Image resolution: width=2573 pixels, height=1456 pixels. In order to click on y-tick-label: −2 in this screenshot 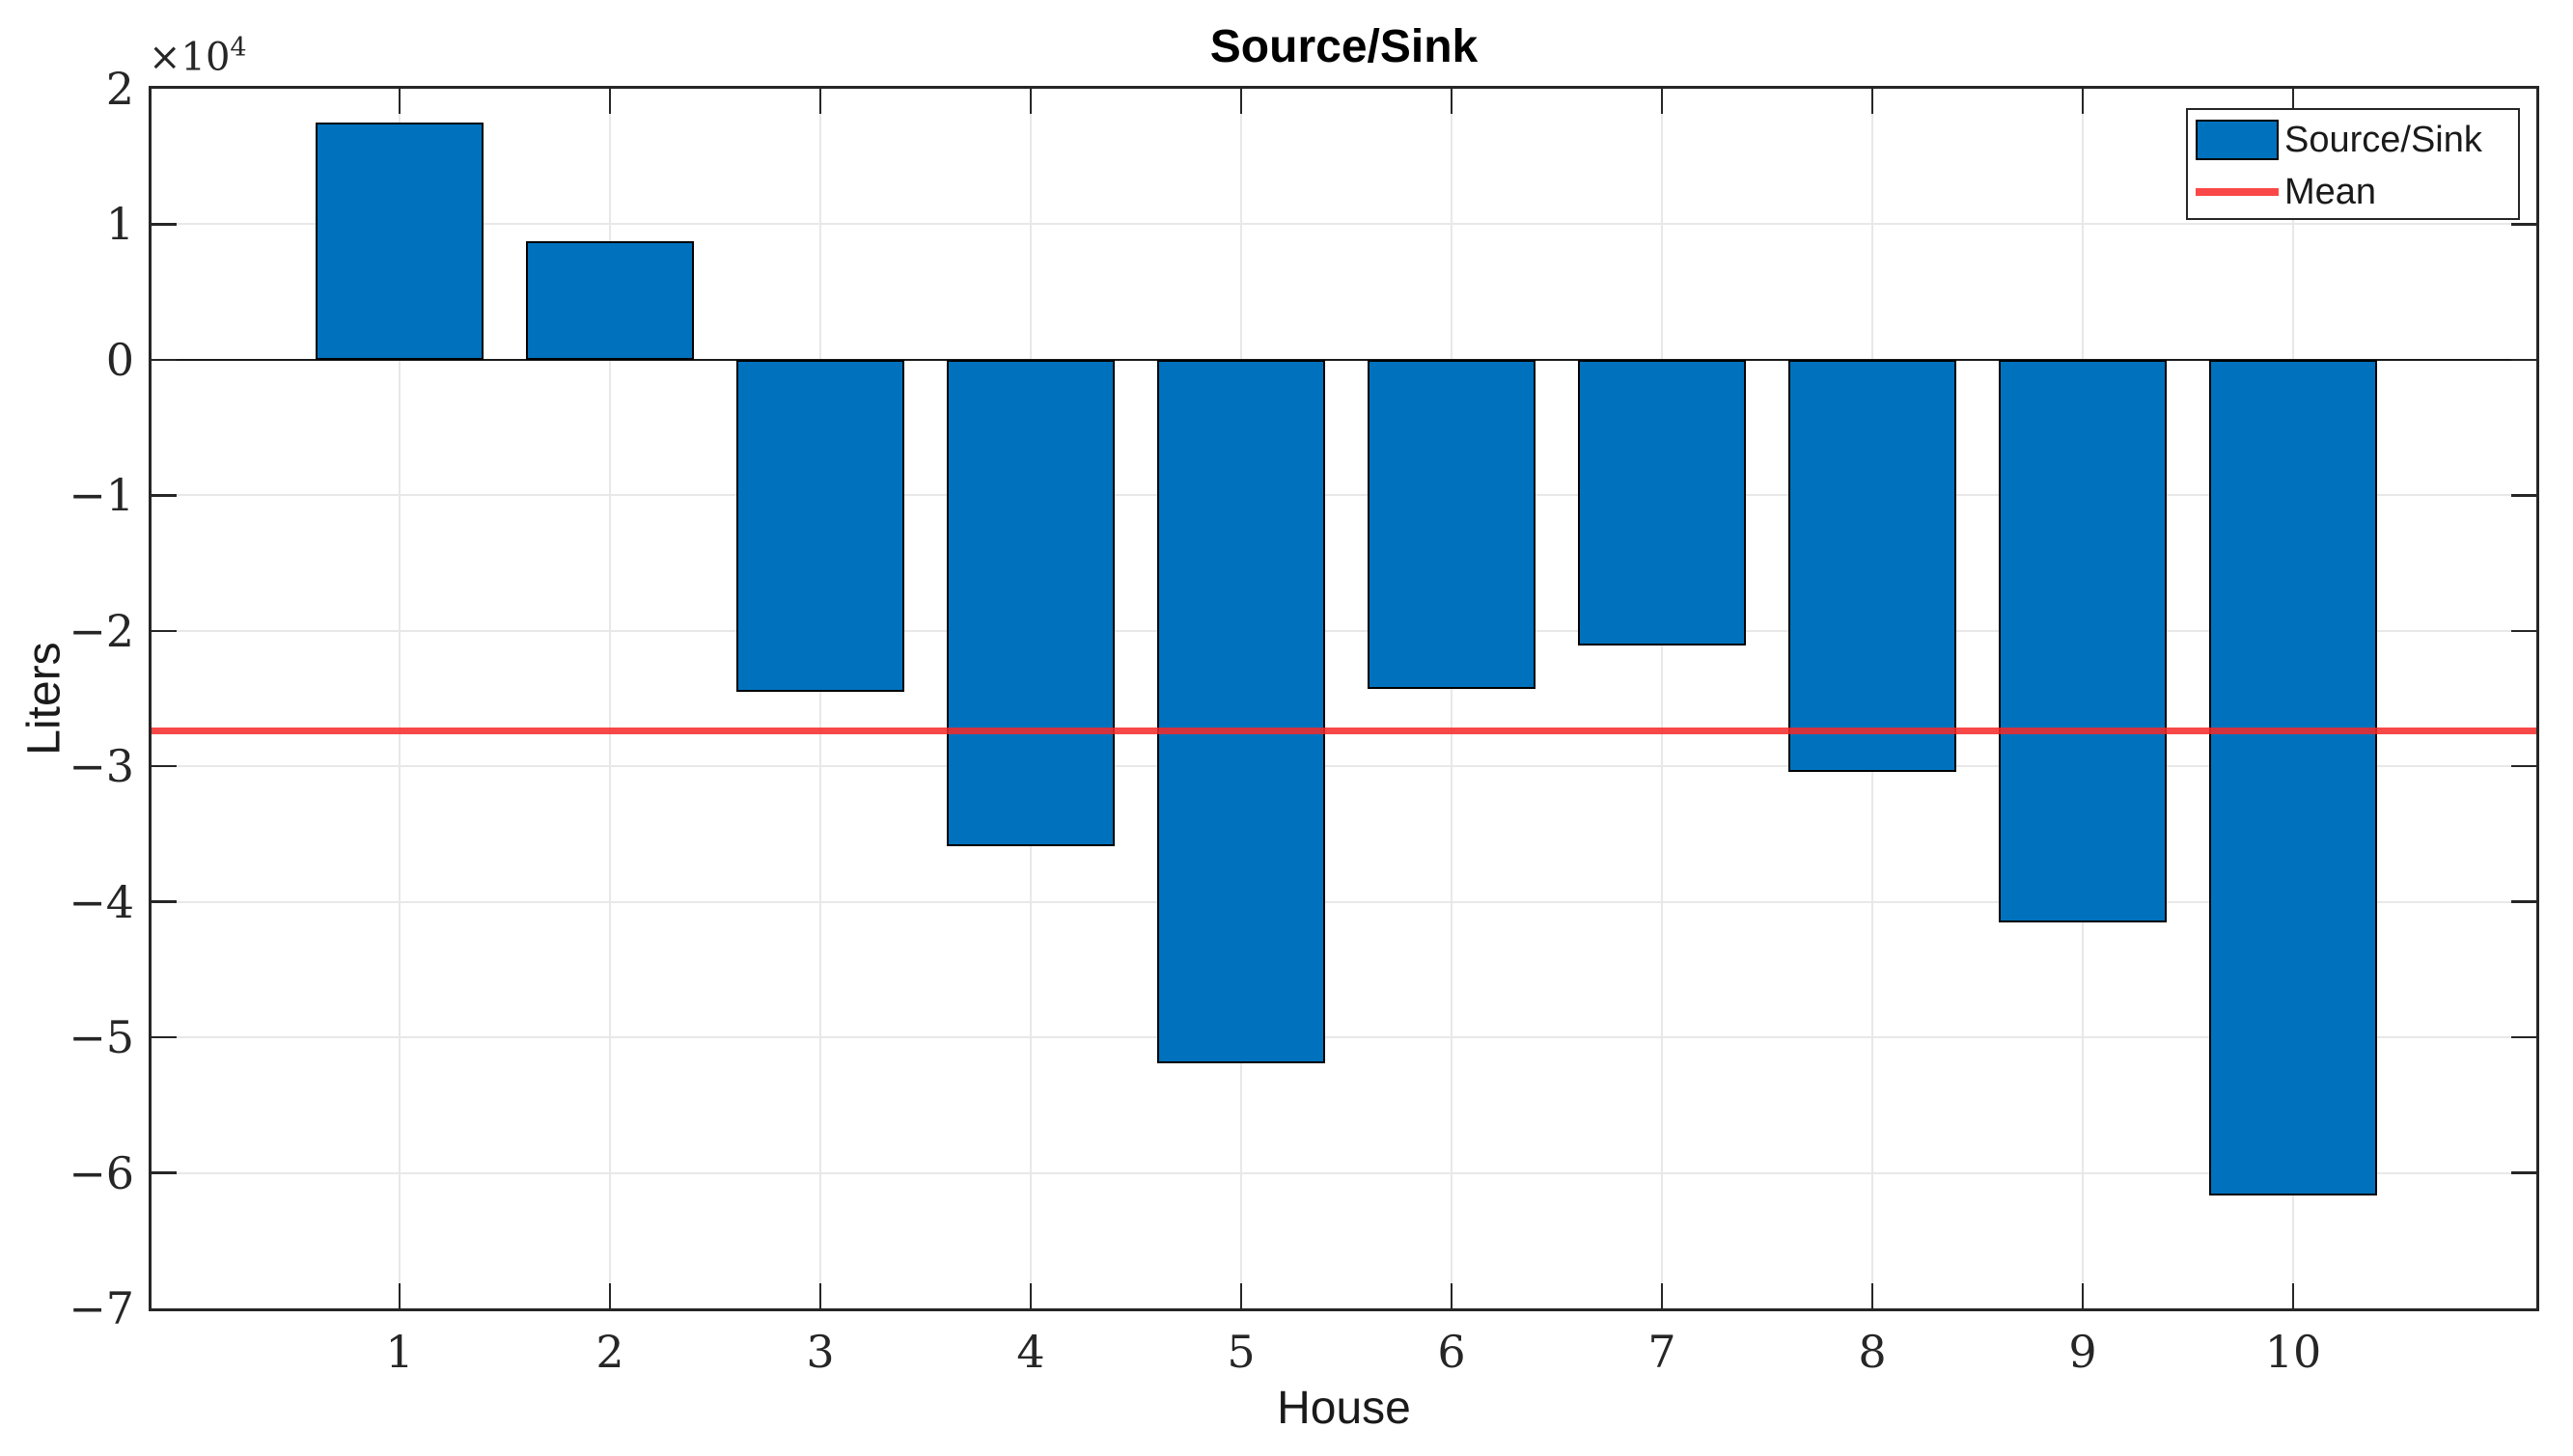, I will do `click(102, 630)`.